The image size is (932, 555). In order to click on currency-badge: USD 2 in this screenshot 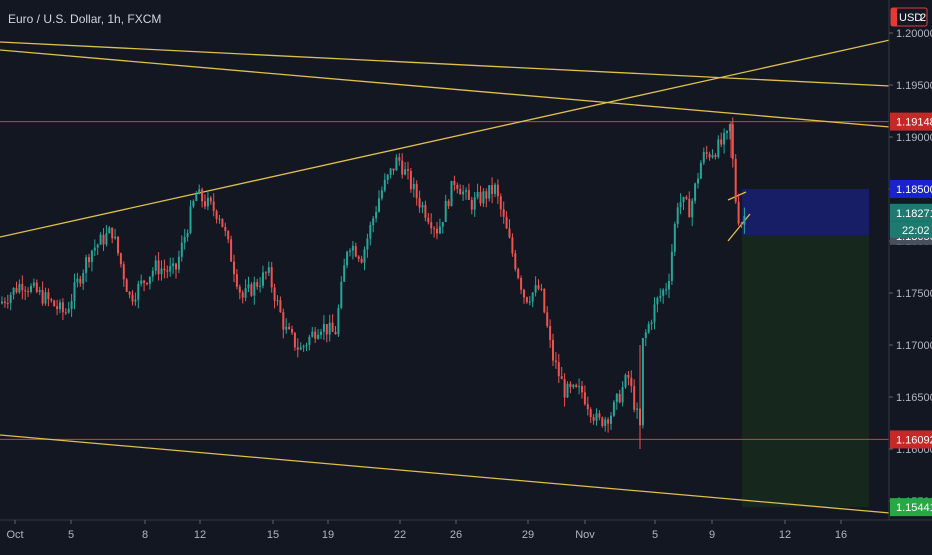, I will do `click(909, 17)`.